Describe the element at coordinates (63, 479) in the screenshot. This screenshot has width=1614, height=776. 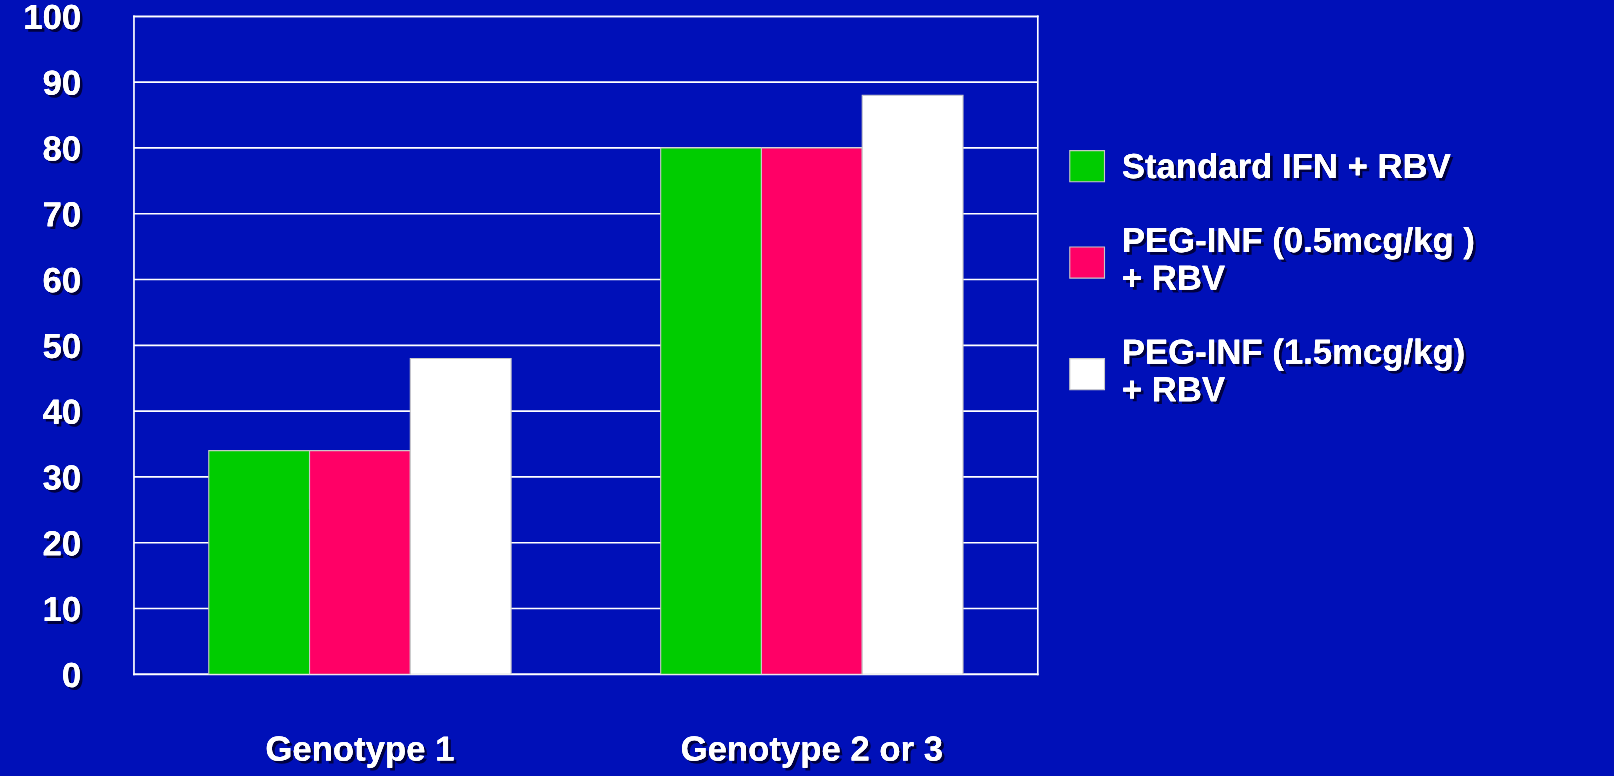
I see `y-tick-label: 30` at that location.